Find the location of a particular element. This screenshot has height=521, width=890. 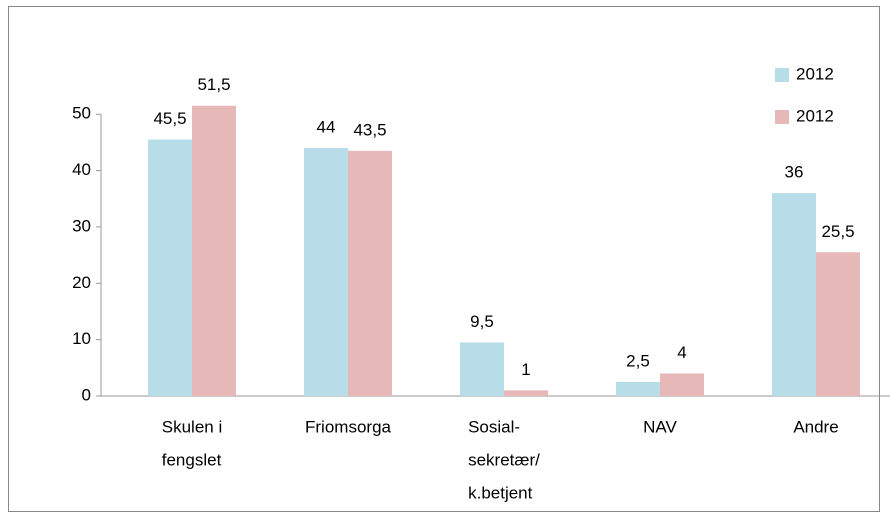

data-label: 51,5 is located at coordinates (213, 84).